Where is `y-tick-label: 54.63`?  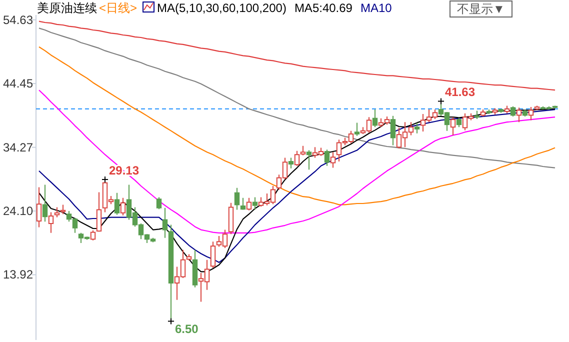
y-tick-label: 54.63 is located at coordinates (18, 19).